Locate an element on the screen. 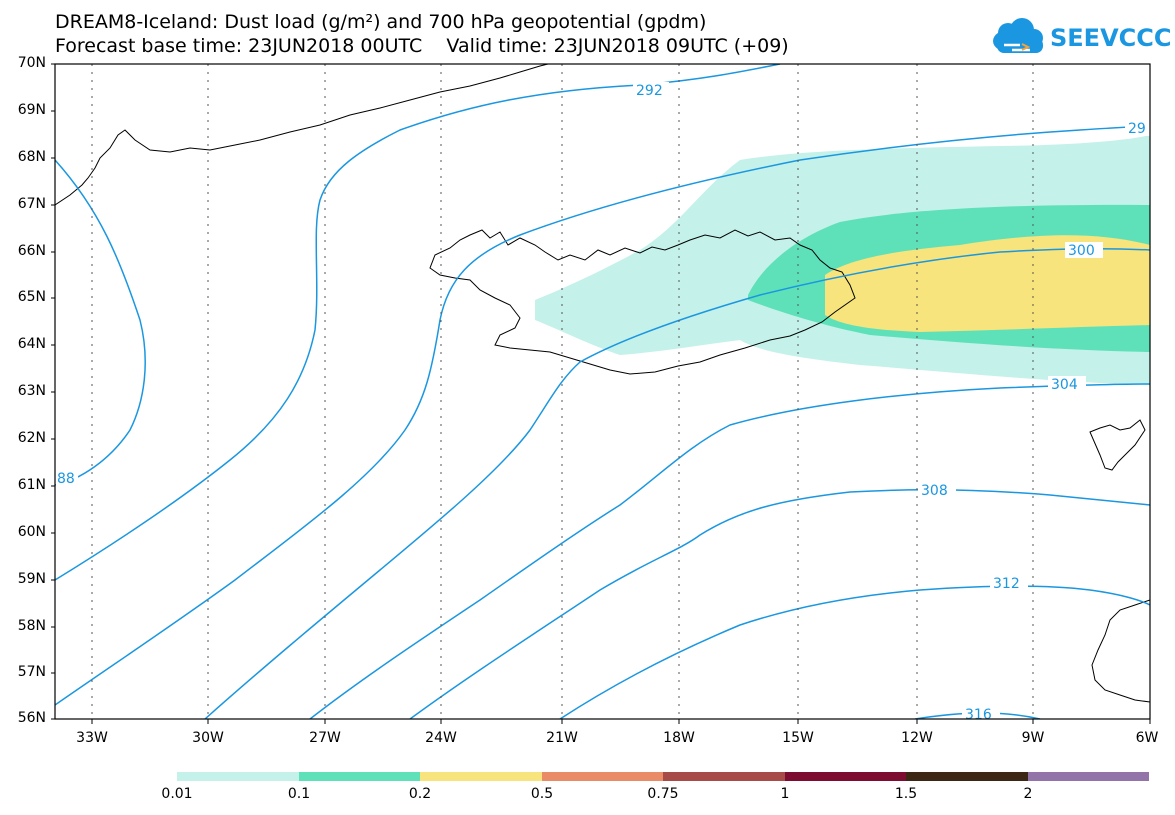  scotland-coastline is located at coordinates (1120, 651).